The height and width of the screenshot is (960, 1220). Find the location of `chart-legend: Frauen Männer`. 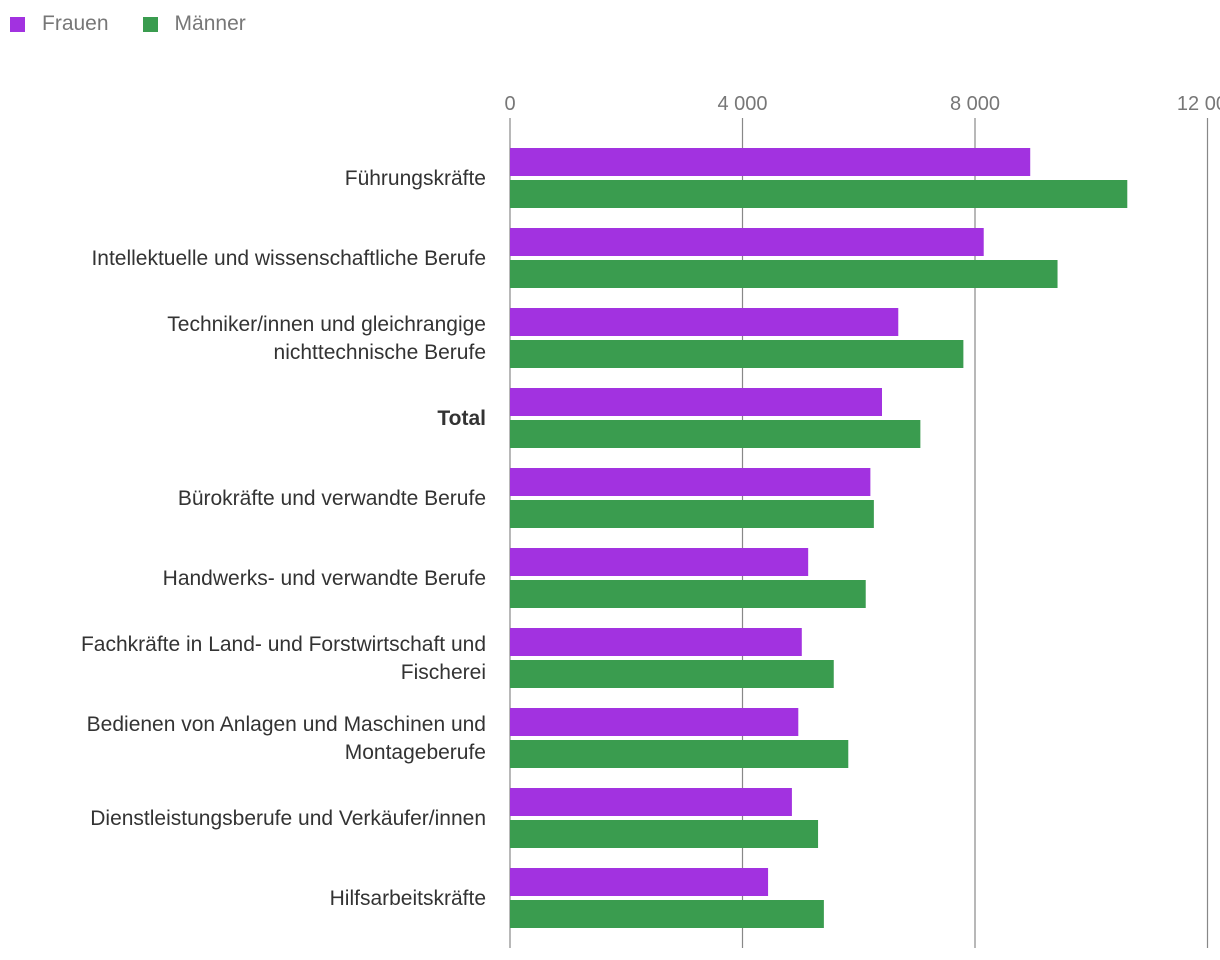

chart-legend: Frauen Männer is located at coordinates (145, 24).